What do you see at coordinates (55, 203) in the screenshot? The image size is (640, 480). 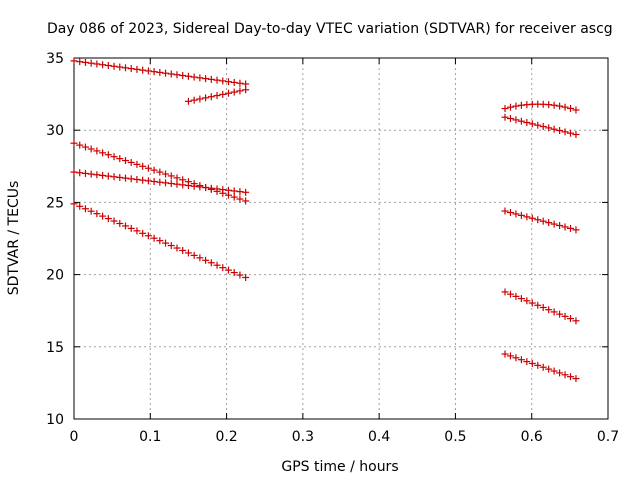 I see `y-tick-label: 25` at bounding box center [55, 203].